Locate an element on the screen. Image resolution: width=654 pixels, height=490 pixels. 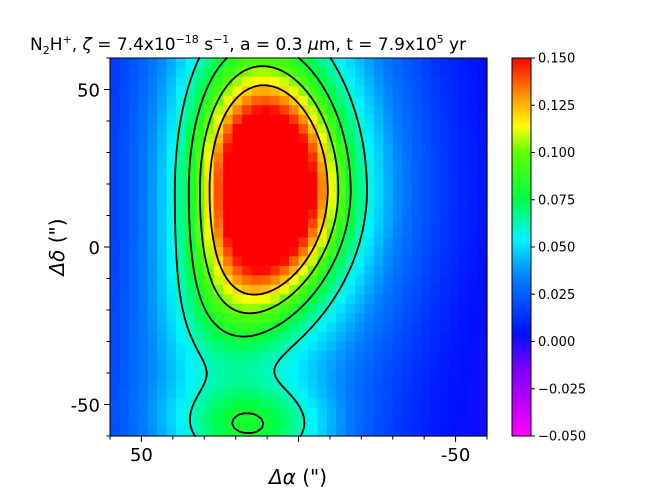
y-tick-label: 50 is located at coordinates (88, 91).